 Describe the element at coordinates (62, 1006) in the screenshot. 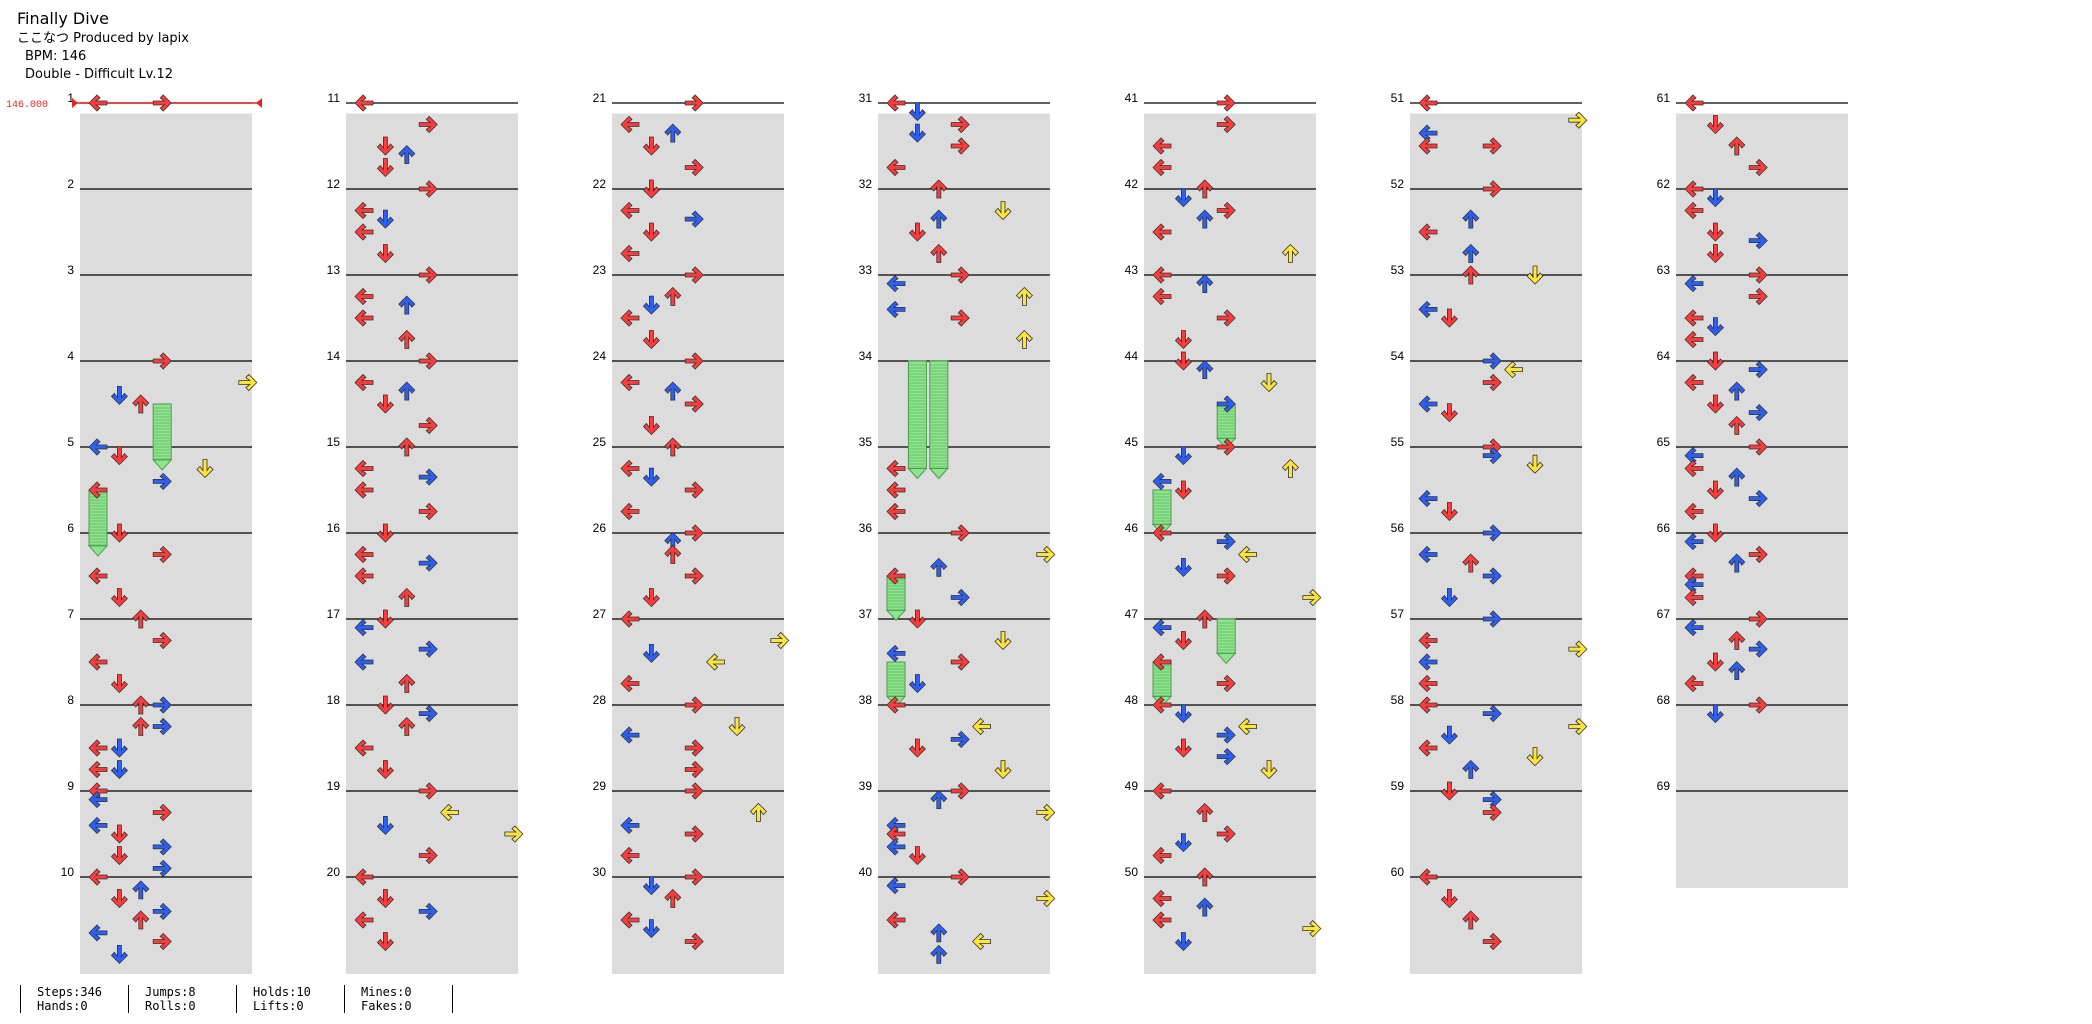

I see `stat-hands: Hands:0` at that location.